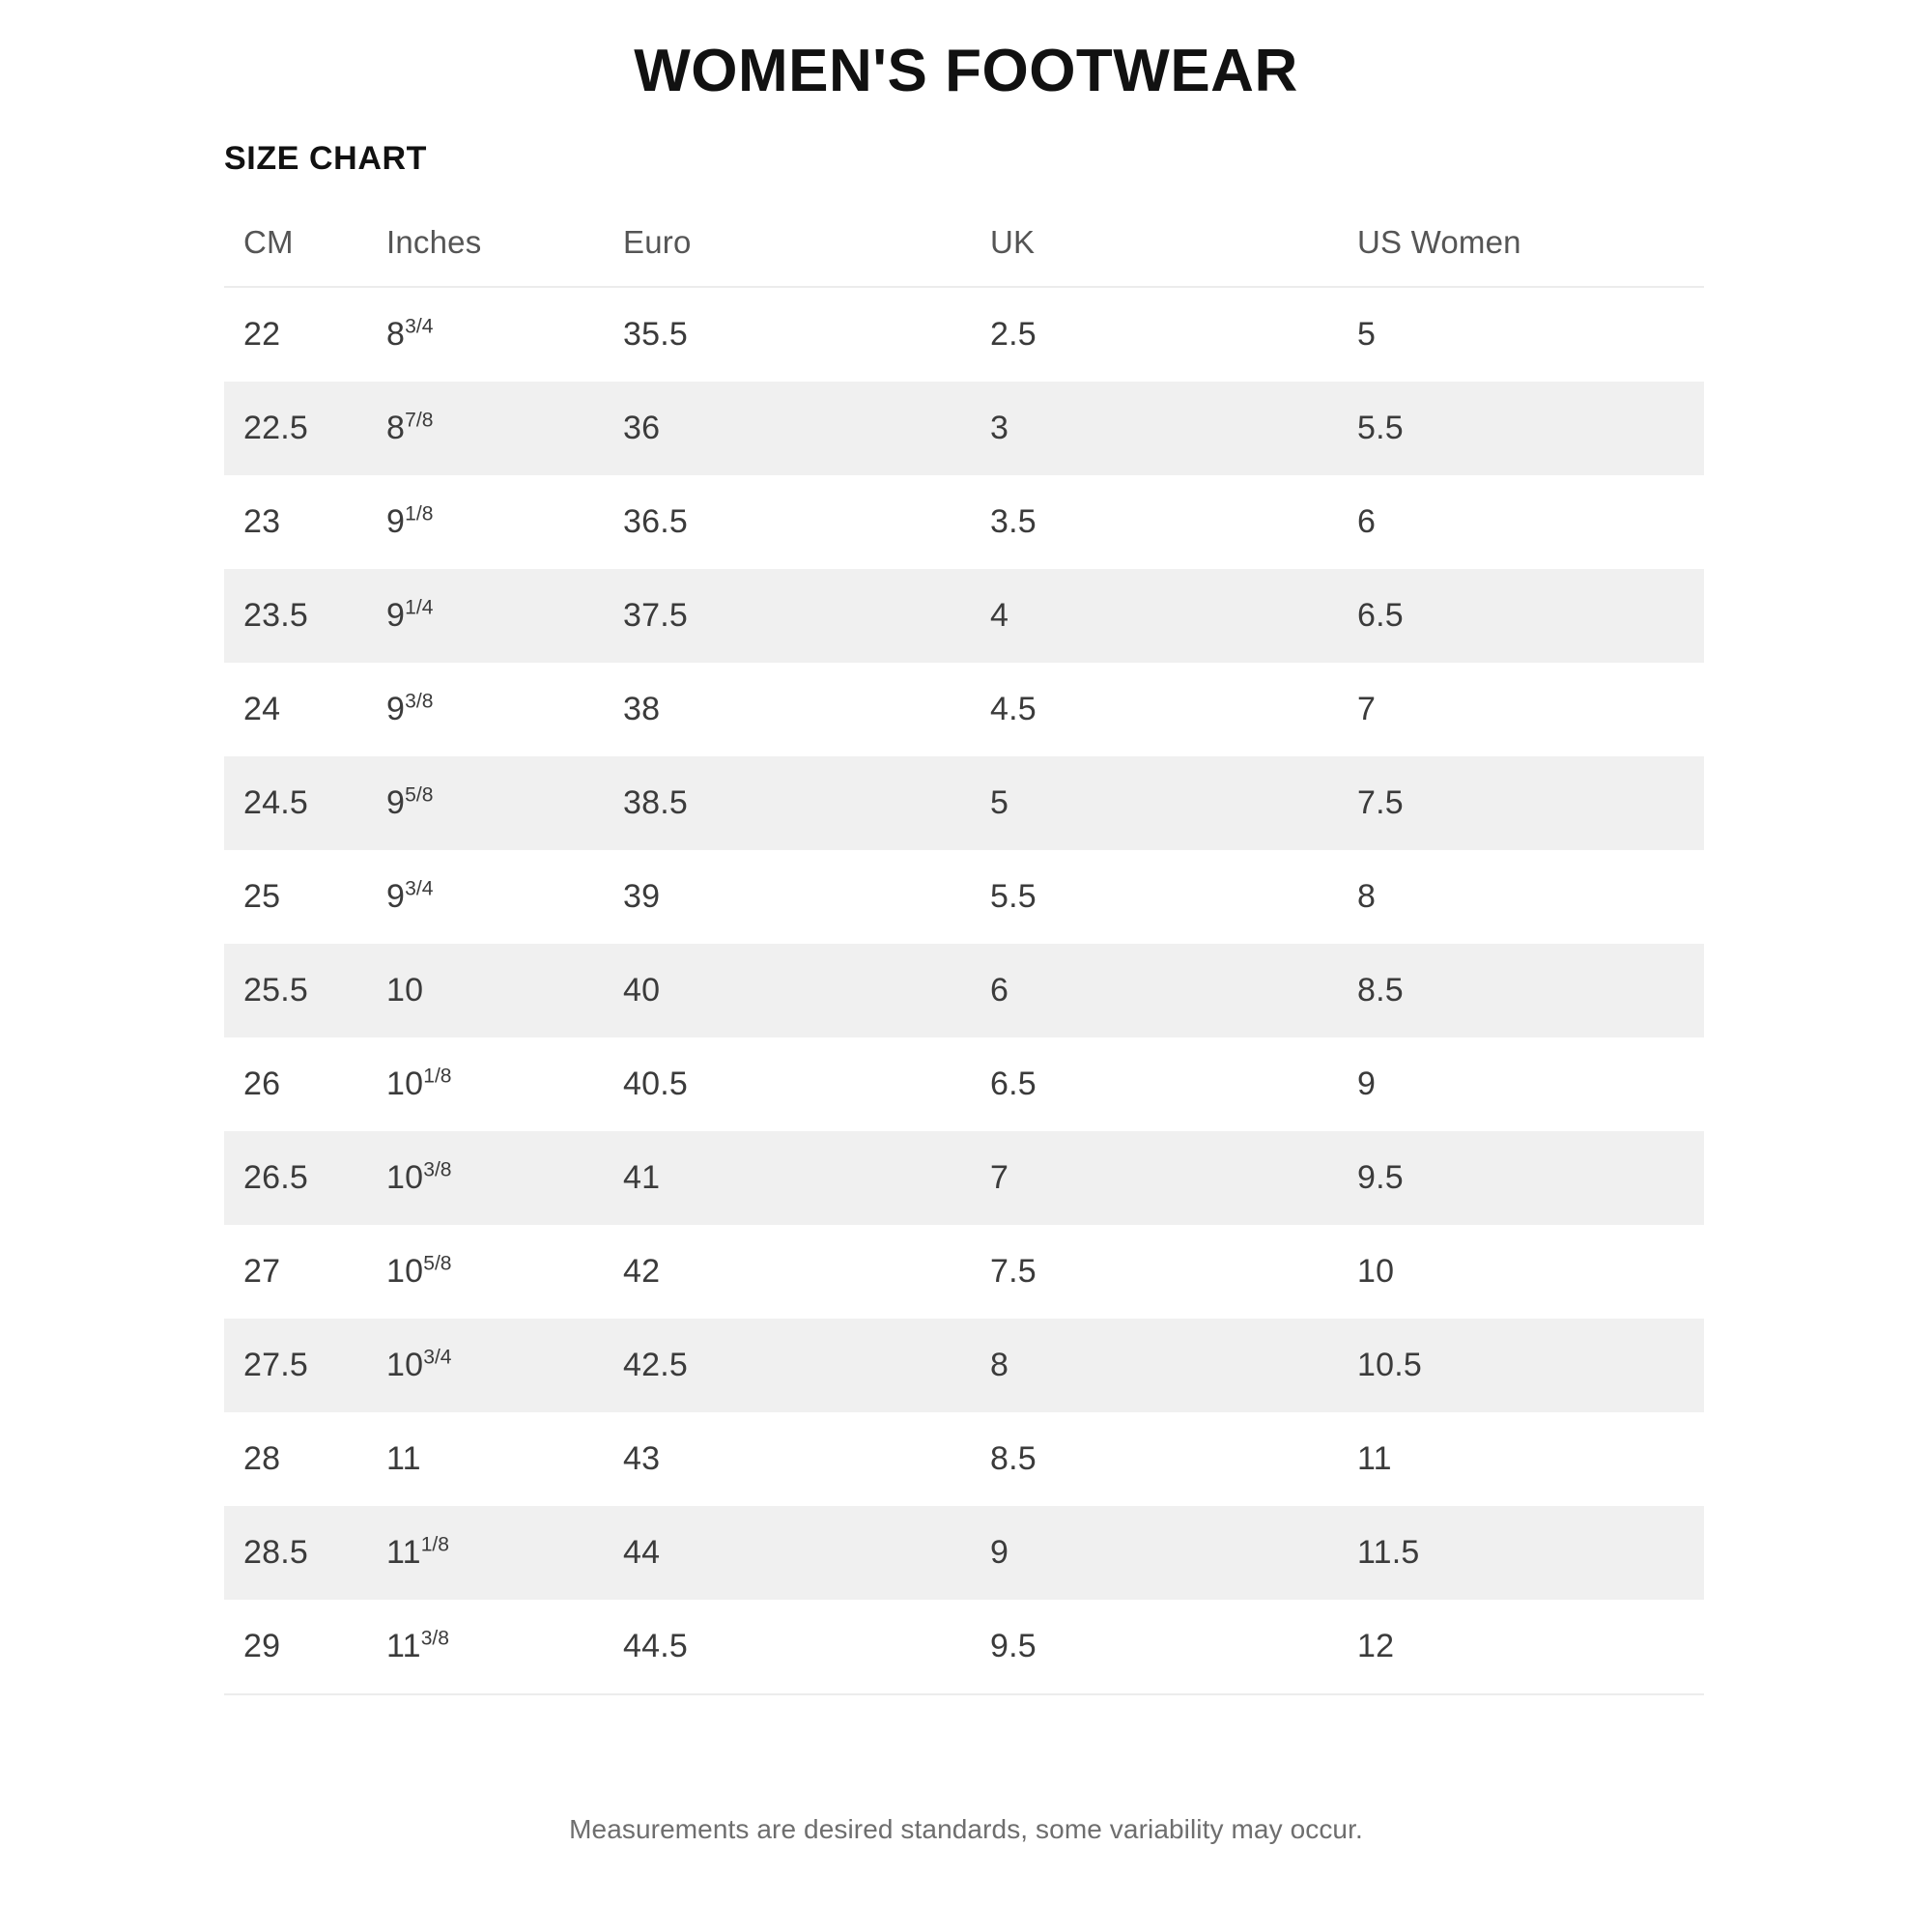 The image size is (1932, 1932). I want to click on cell-cm: 29, so click(295, 1647).